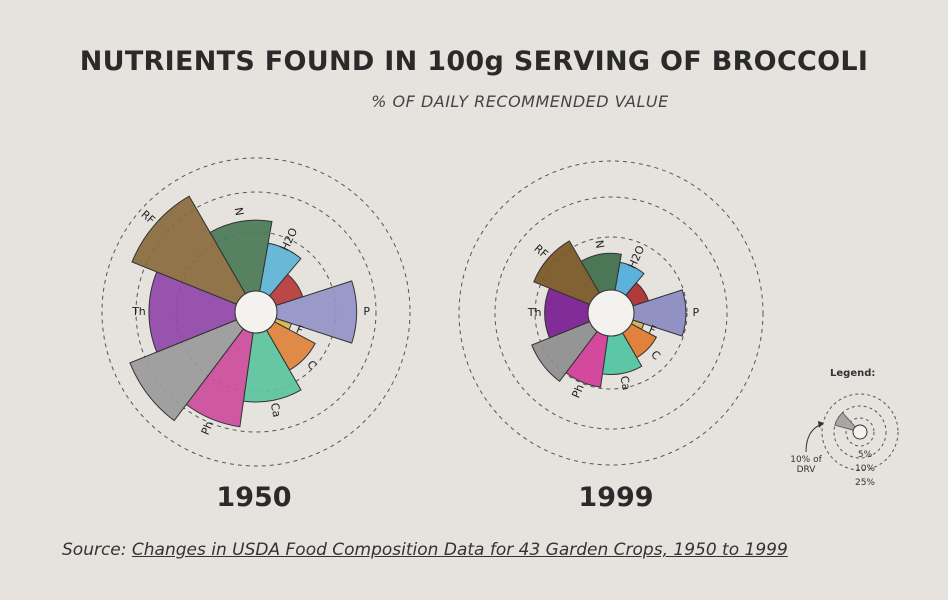 The image size is (948, 600). Describe the element at coordinates (94, 550) in the screenshot. I see `source-prefix: Source:` at that location.